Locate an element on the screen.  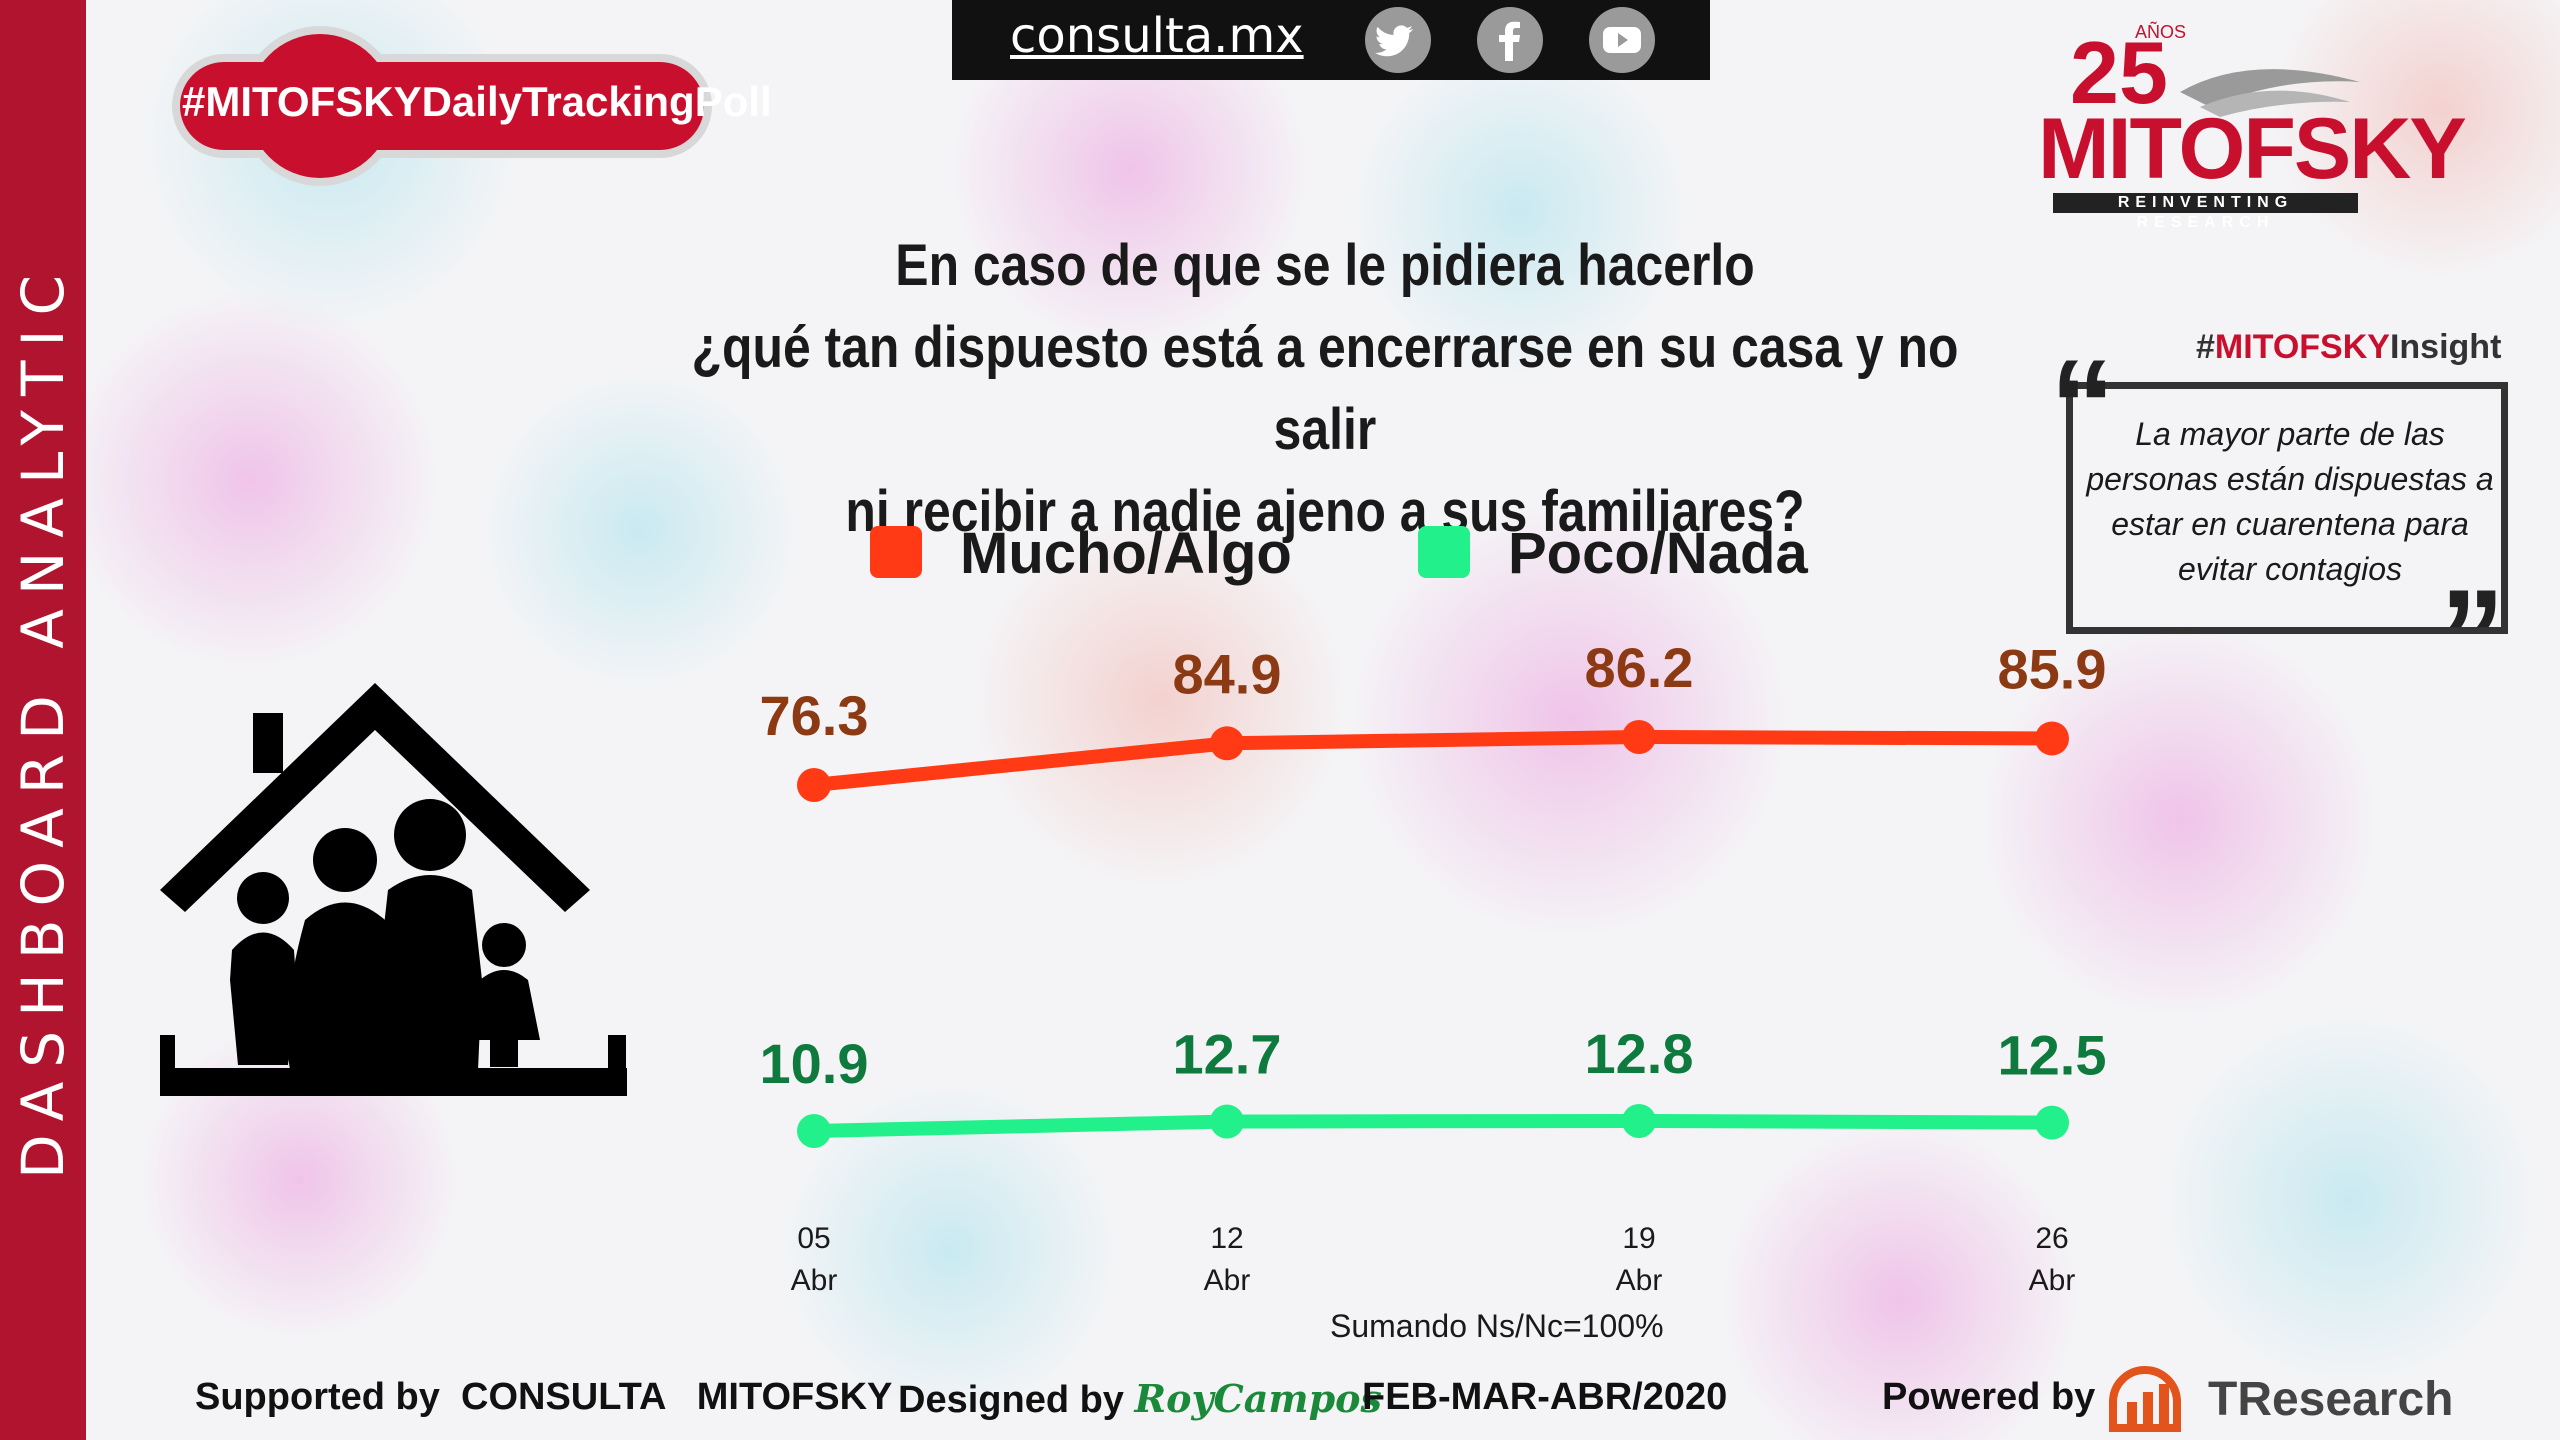
x-tick-label: 19 is located at coordinates (1638, 1238).